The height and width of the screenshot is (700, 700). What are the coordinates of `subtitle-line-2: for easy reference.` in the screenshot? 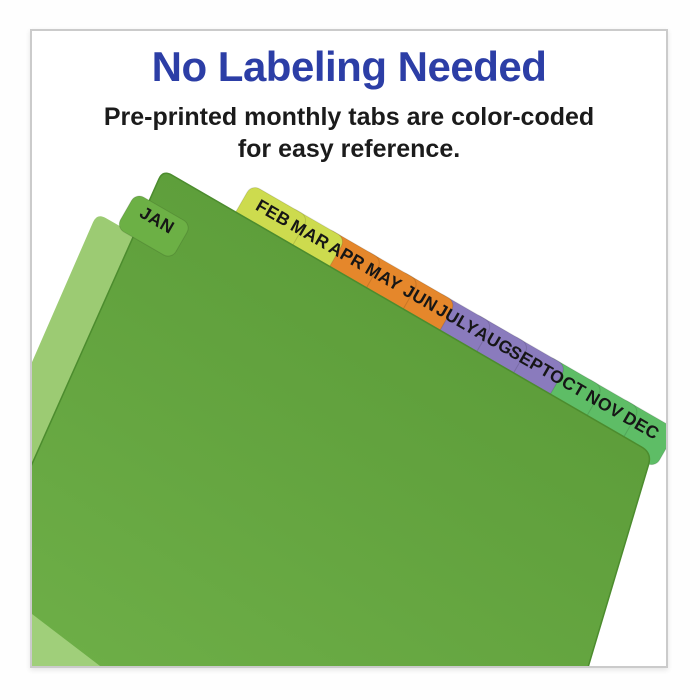 It's located at (349, 149).